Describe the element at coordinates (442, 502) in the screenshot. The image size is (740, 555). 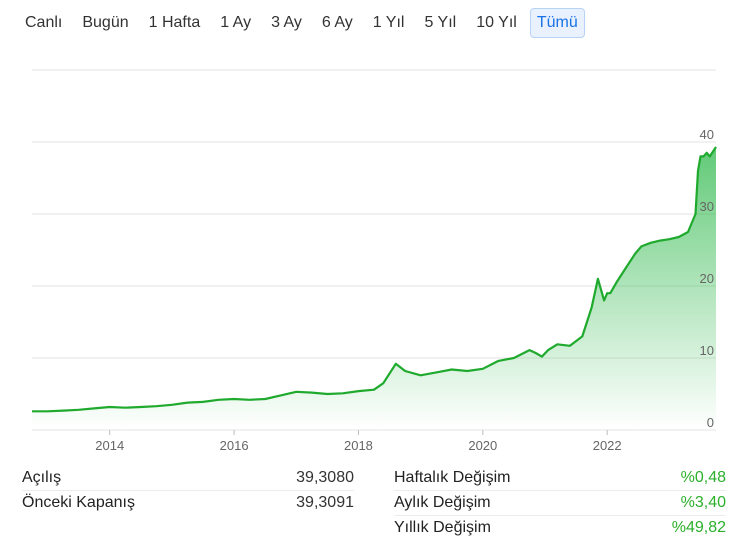
I see `stat-label: Aylık Değişim` at that location.